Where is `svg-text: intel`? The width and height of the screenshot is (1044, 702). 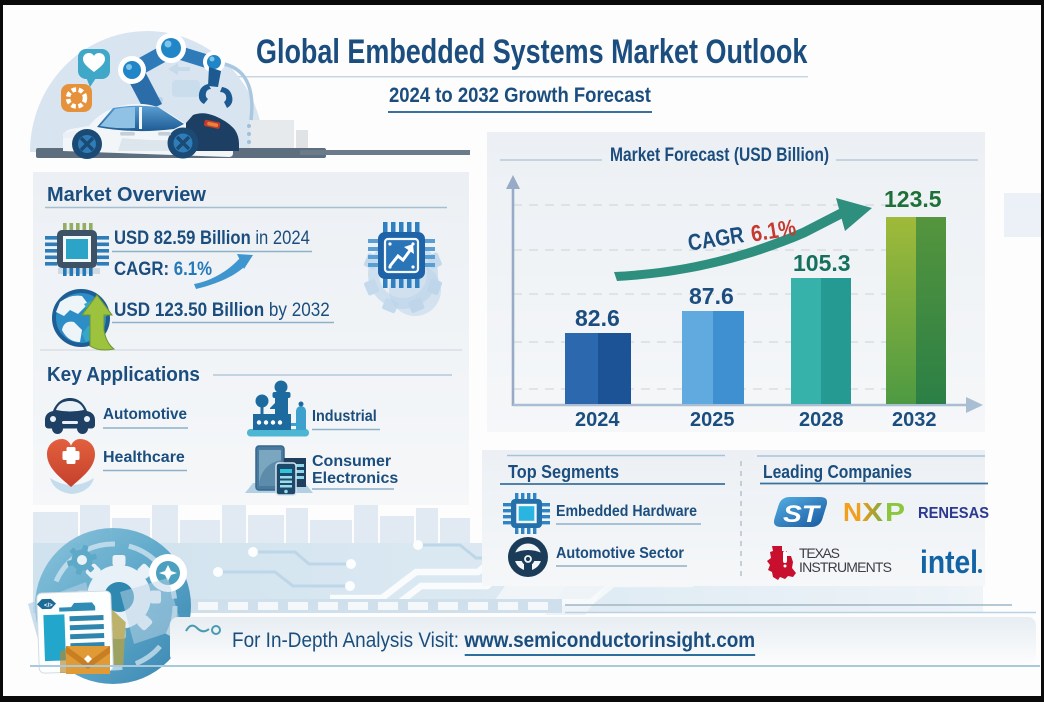 svg-text: intel is located at coordinates (949, 562).